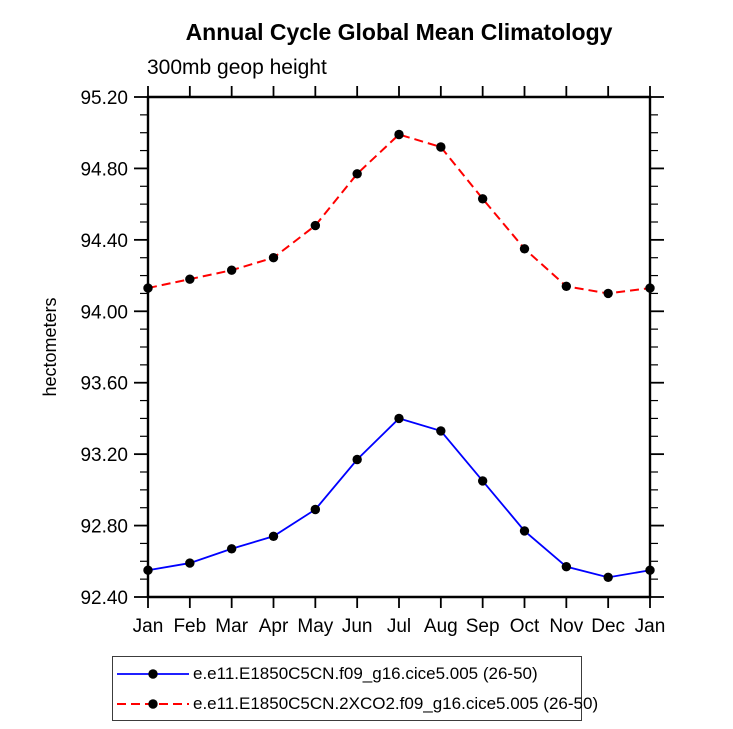 Image resolution: width=733 pixels, height=729 pixels. Describe the element at coordinates (104, 241) in the screenshot. I see `y-tick-label: 94.40` at that location.